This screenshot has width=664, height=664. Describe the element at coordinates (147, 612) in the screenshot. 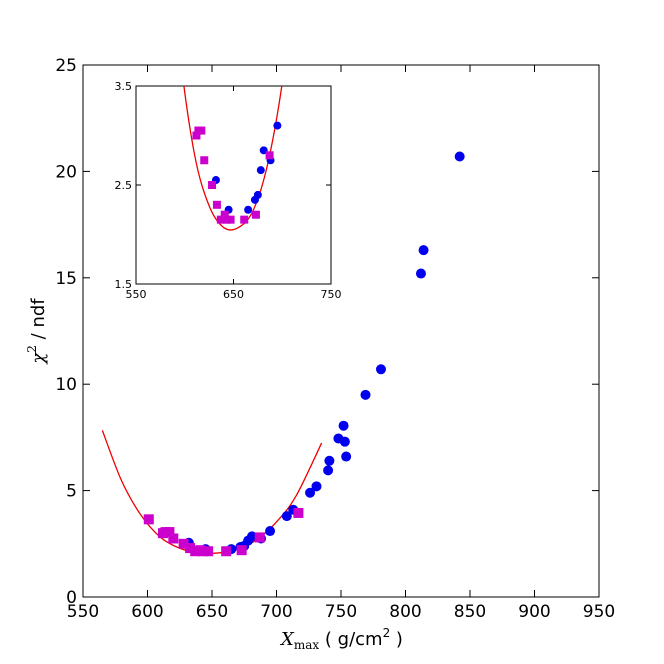

I see `x-tick-label: 600` at that location.